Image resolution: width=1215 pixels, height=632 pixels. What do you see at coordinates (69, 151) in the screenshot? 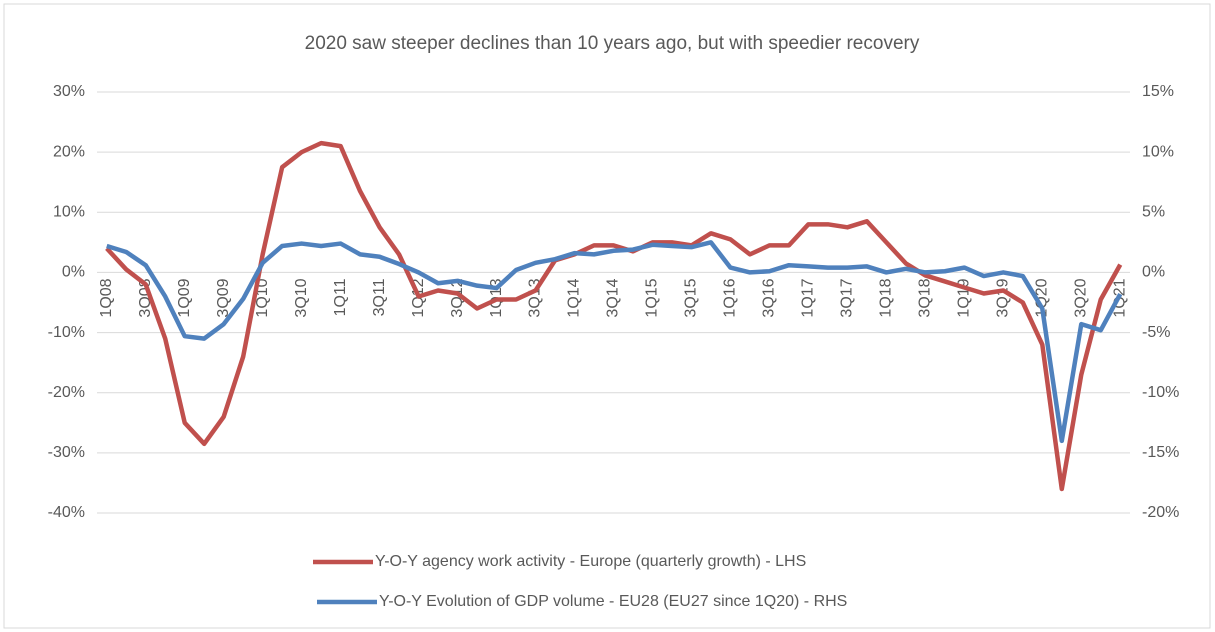
I see `y-tick-label: 20%` at bounding box center [69, 151].